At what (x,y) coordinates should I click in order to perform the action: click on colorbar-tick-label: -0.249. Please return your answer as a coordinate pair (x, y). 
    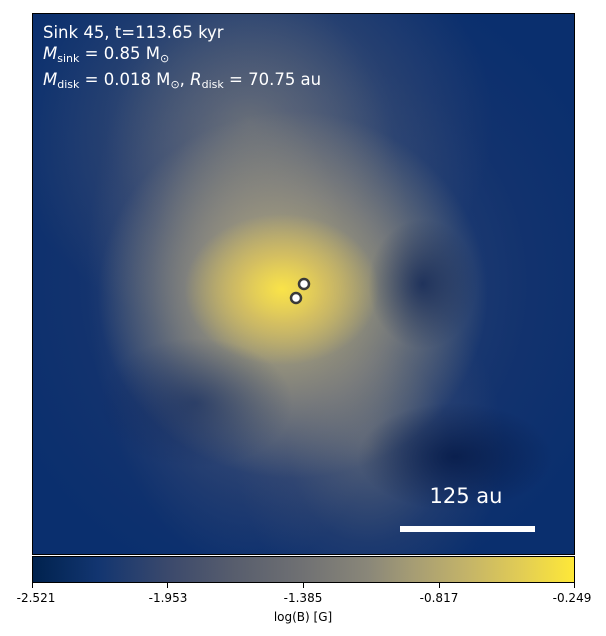
    Looking at the image, I should click on (572, 598).